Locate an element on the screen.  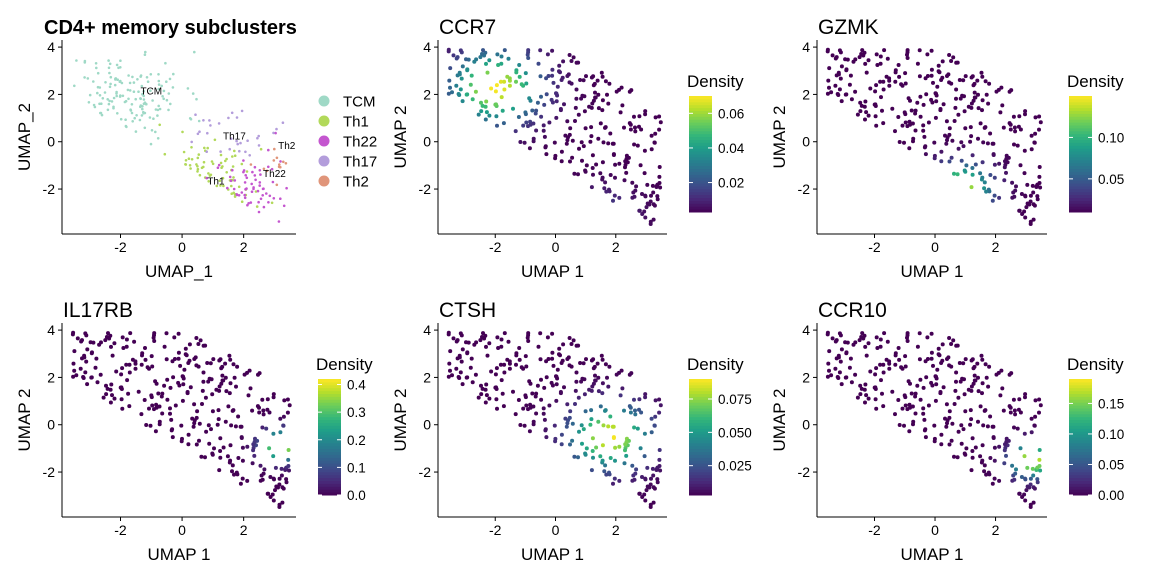
x-tick-label: -2 is located at coordinates (874, 530).